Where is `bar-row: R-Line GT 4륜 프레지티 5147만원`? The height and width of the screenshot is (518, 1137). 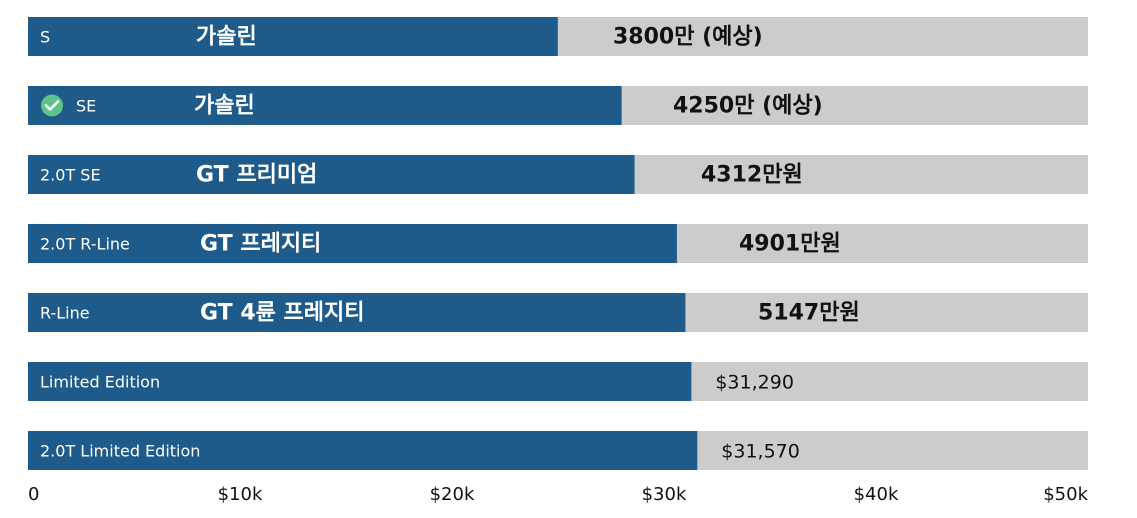
bar-row: R-Line GT 4륜 프레지티 5147만원 is located at coordinates (558, 312).